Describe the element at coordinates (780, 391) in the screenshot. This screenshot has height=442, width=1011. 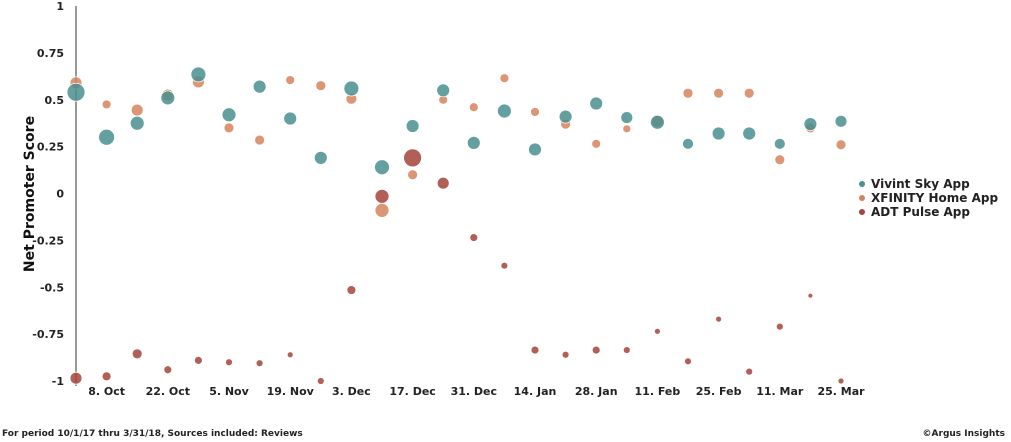
I see `x-tick-label: 11. Mar` at that location.